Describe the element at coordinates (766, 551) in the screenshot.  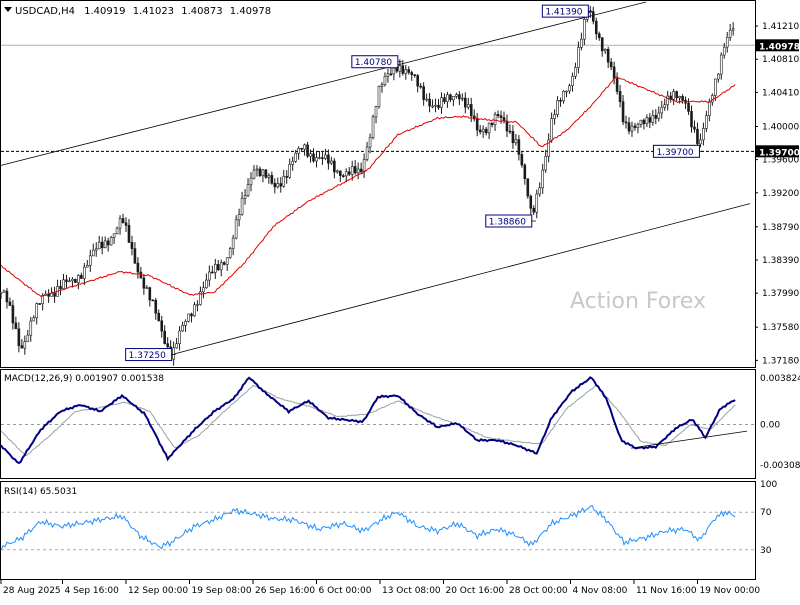
I see `rsi-tick-label: 30` at that location.